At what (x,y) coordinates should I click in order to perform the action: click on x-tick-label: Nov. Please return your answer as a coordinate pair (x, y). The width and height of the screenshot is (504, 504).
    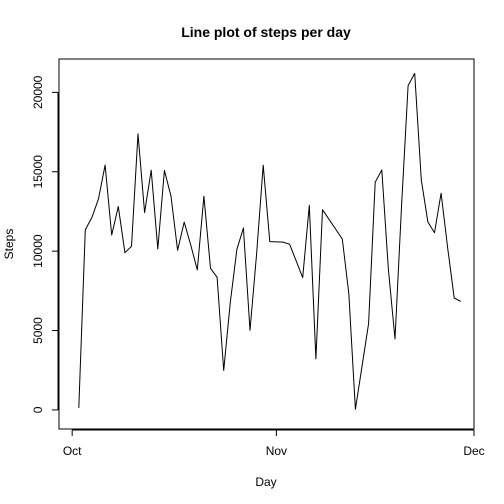
    Looking at the image, I should click on (276, 451).